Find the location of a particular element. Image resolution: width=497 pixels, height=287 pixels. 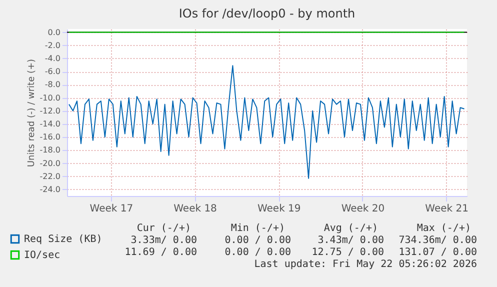

y-tick-label: -18.0 is located at coordinates (50, 150).